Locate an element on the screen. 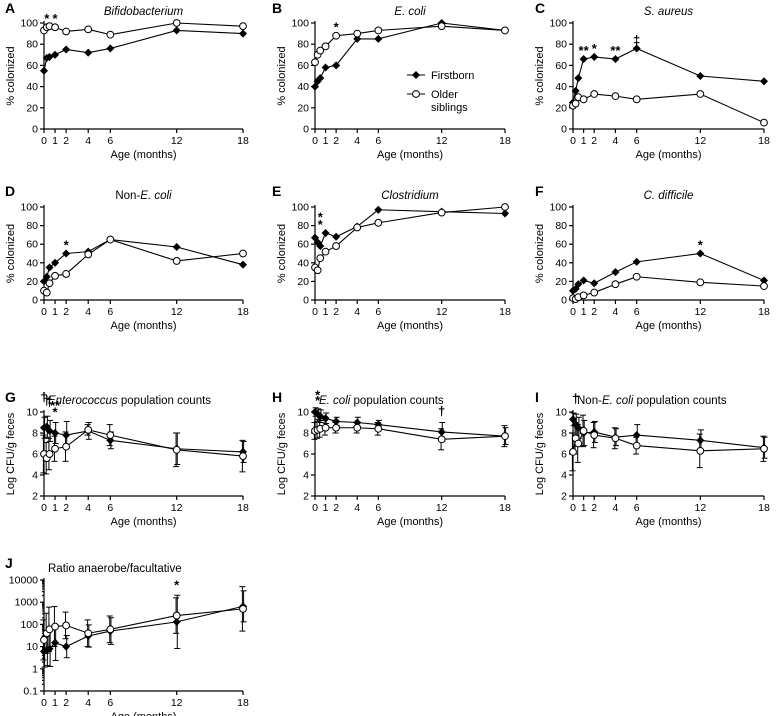 The image size is (778, 716). chart-title: Bifidobacterium is located at coordinates (144, 12).